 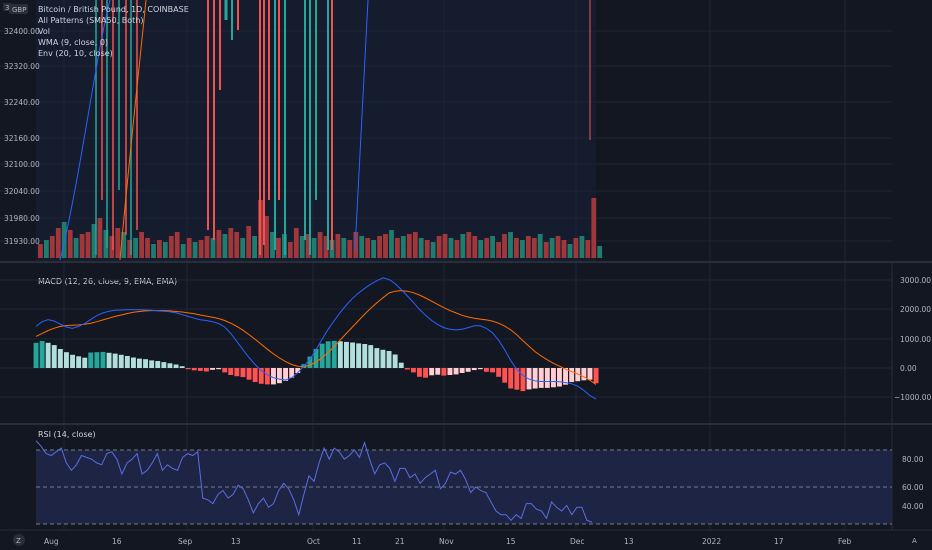 I want to click on price-axis-top-label: 3, so click(x=7, y=8).